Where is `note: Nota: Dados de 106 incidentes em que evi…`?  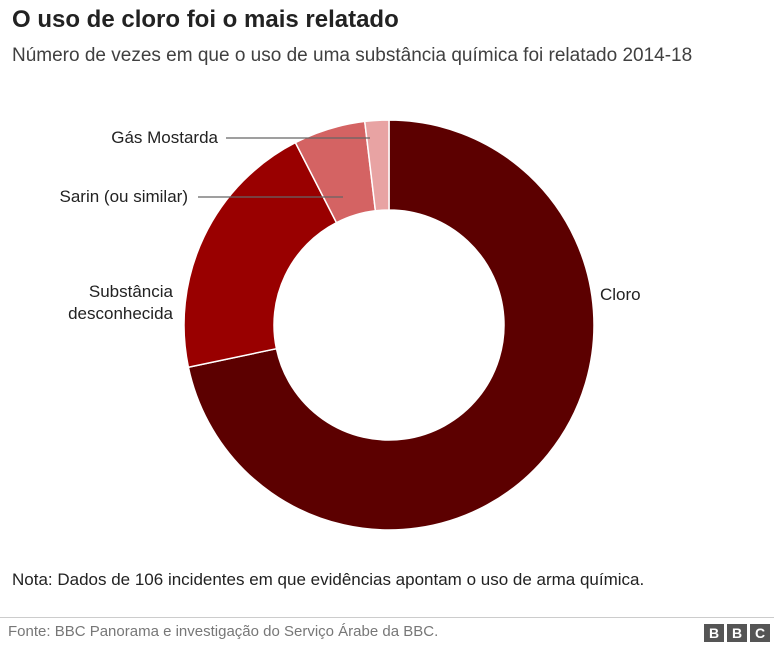 note: Nota: Dados de 106 incidentes em que evi… is located at coordinates (328, 579).